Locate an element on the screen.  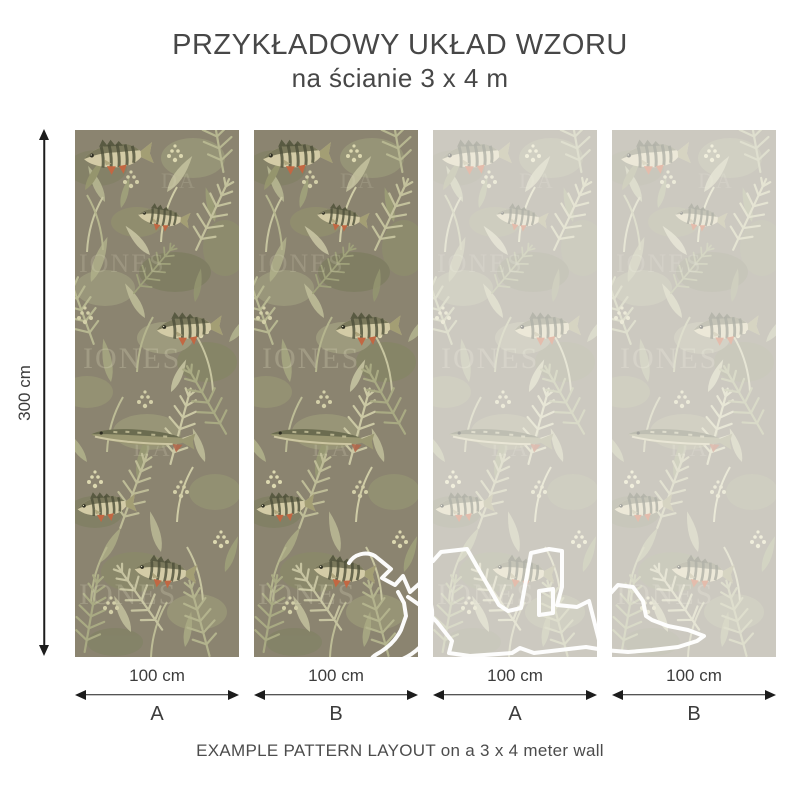
width-dimension-panel-1: 100 cm A is located at coordinates (157, 696).